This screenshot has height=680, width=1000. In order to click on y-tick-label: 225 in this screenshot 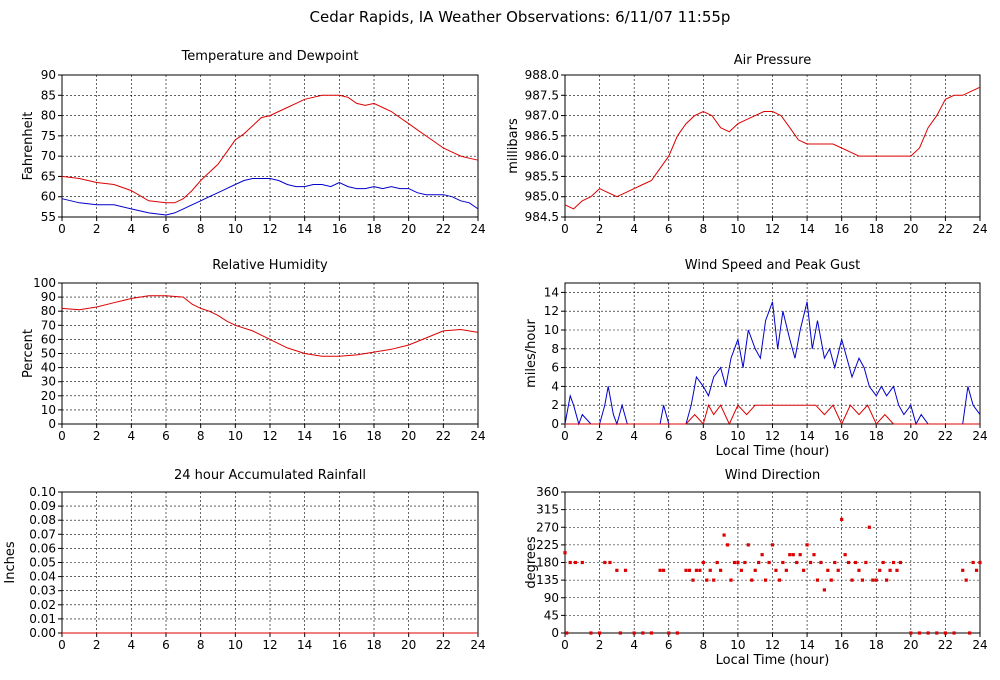, I will do `click(547, 545)`.